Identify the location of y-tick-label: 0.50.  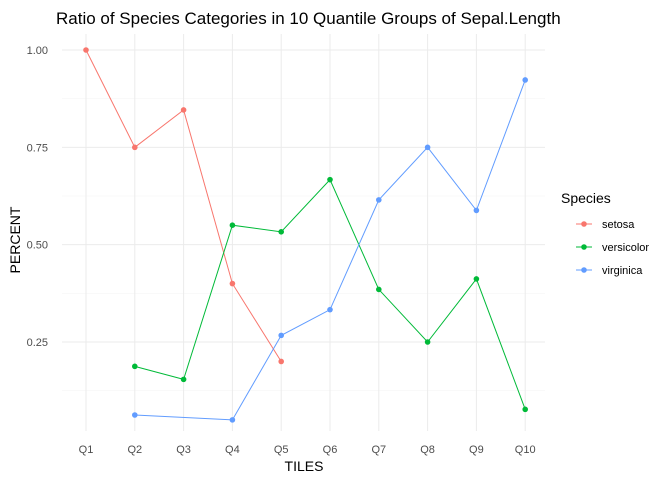
(37, 246).